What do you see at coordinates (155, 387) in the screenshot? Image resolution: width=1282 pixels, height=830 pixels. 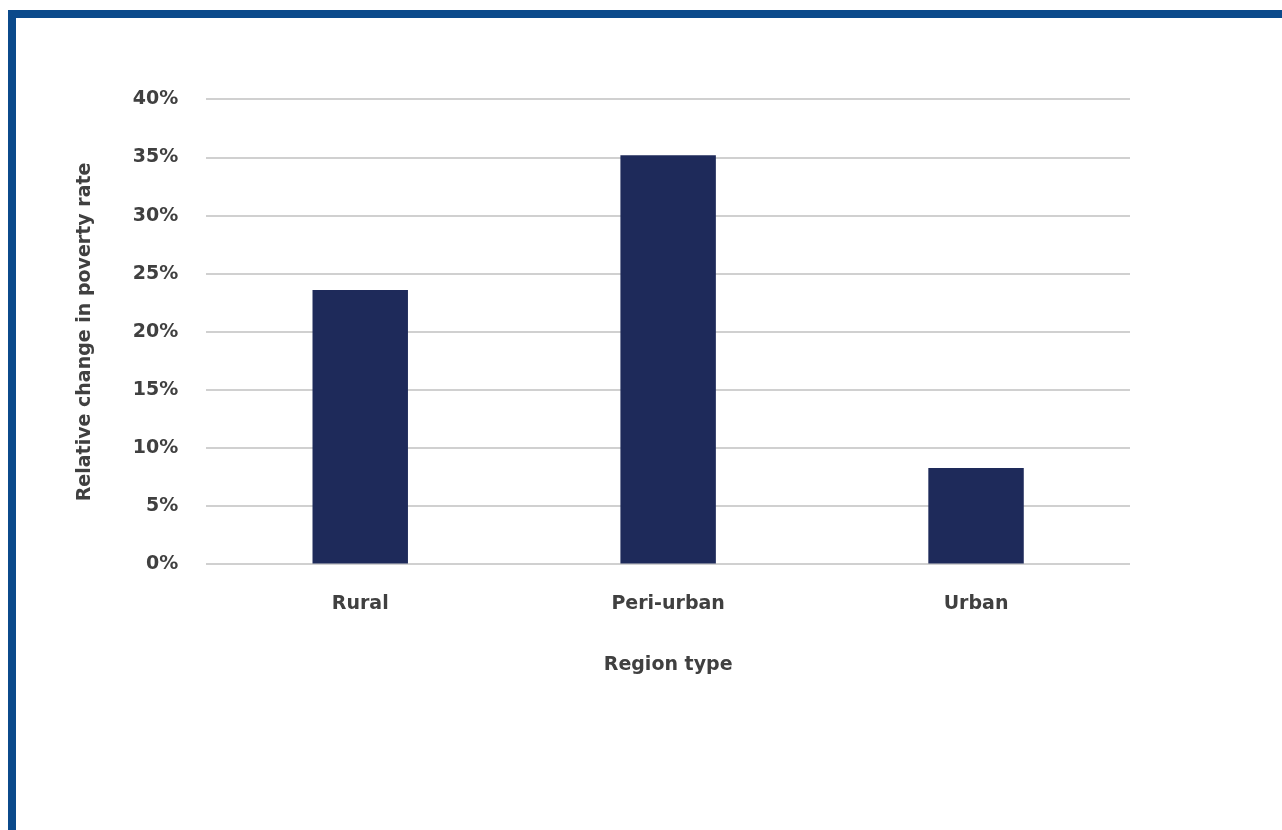 I see `y-tick-label: 15%` at bounding box center [155, 387].